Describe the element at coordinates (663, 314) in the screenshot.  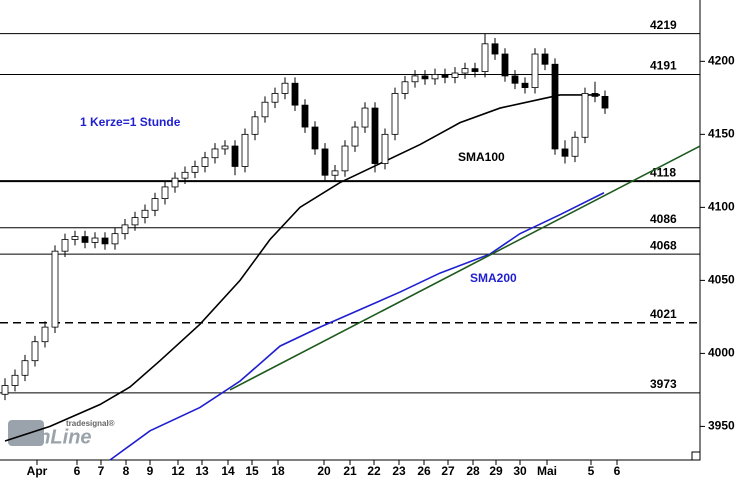
I see `level-label: 4021` at that location.